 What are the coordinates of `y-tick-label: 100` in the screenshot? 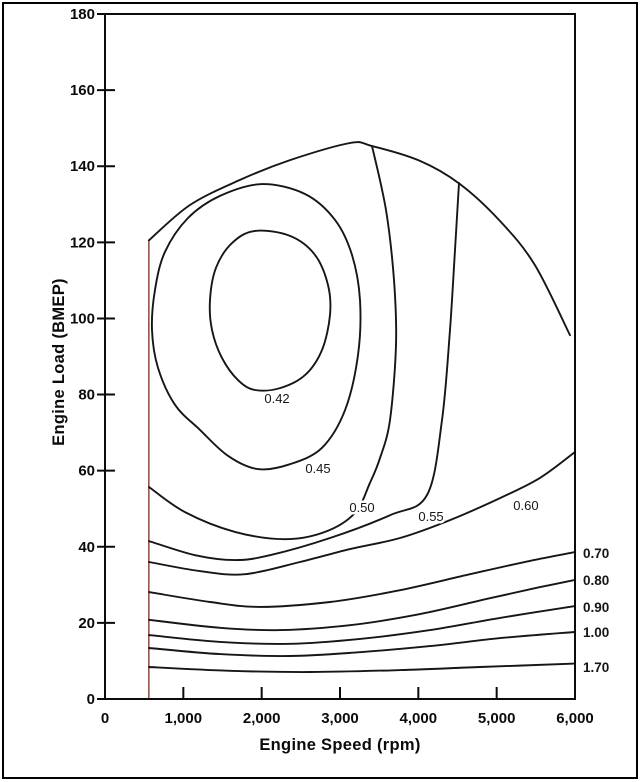 It's located at (82, 318).